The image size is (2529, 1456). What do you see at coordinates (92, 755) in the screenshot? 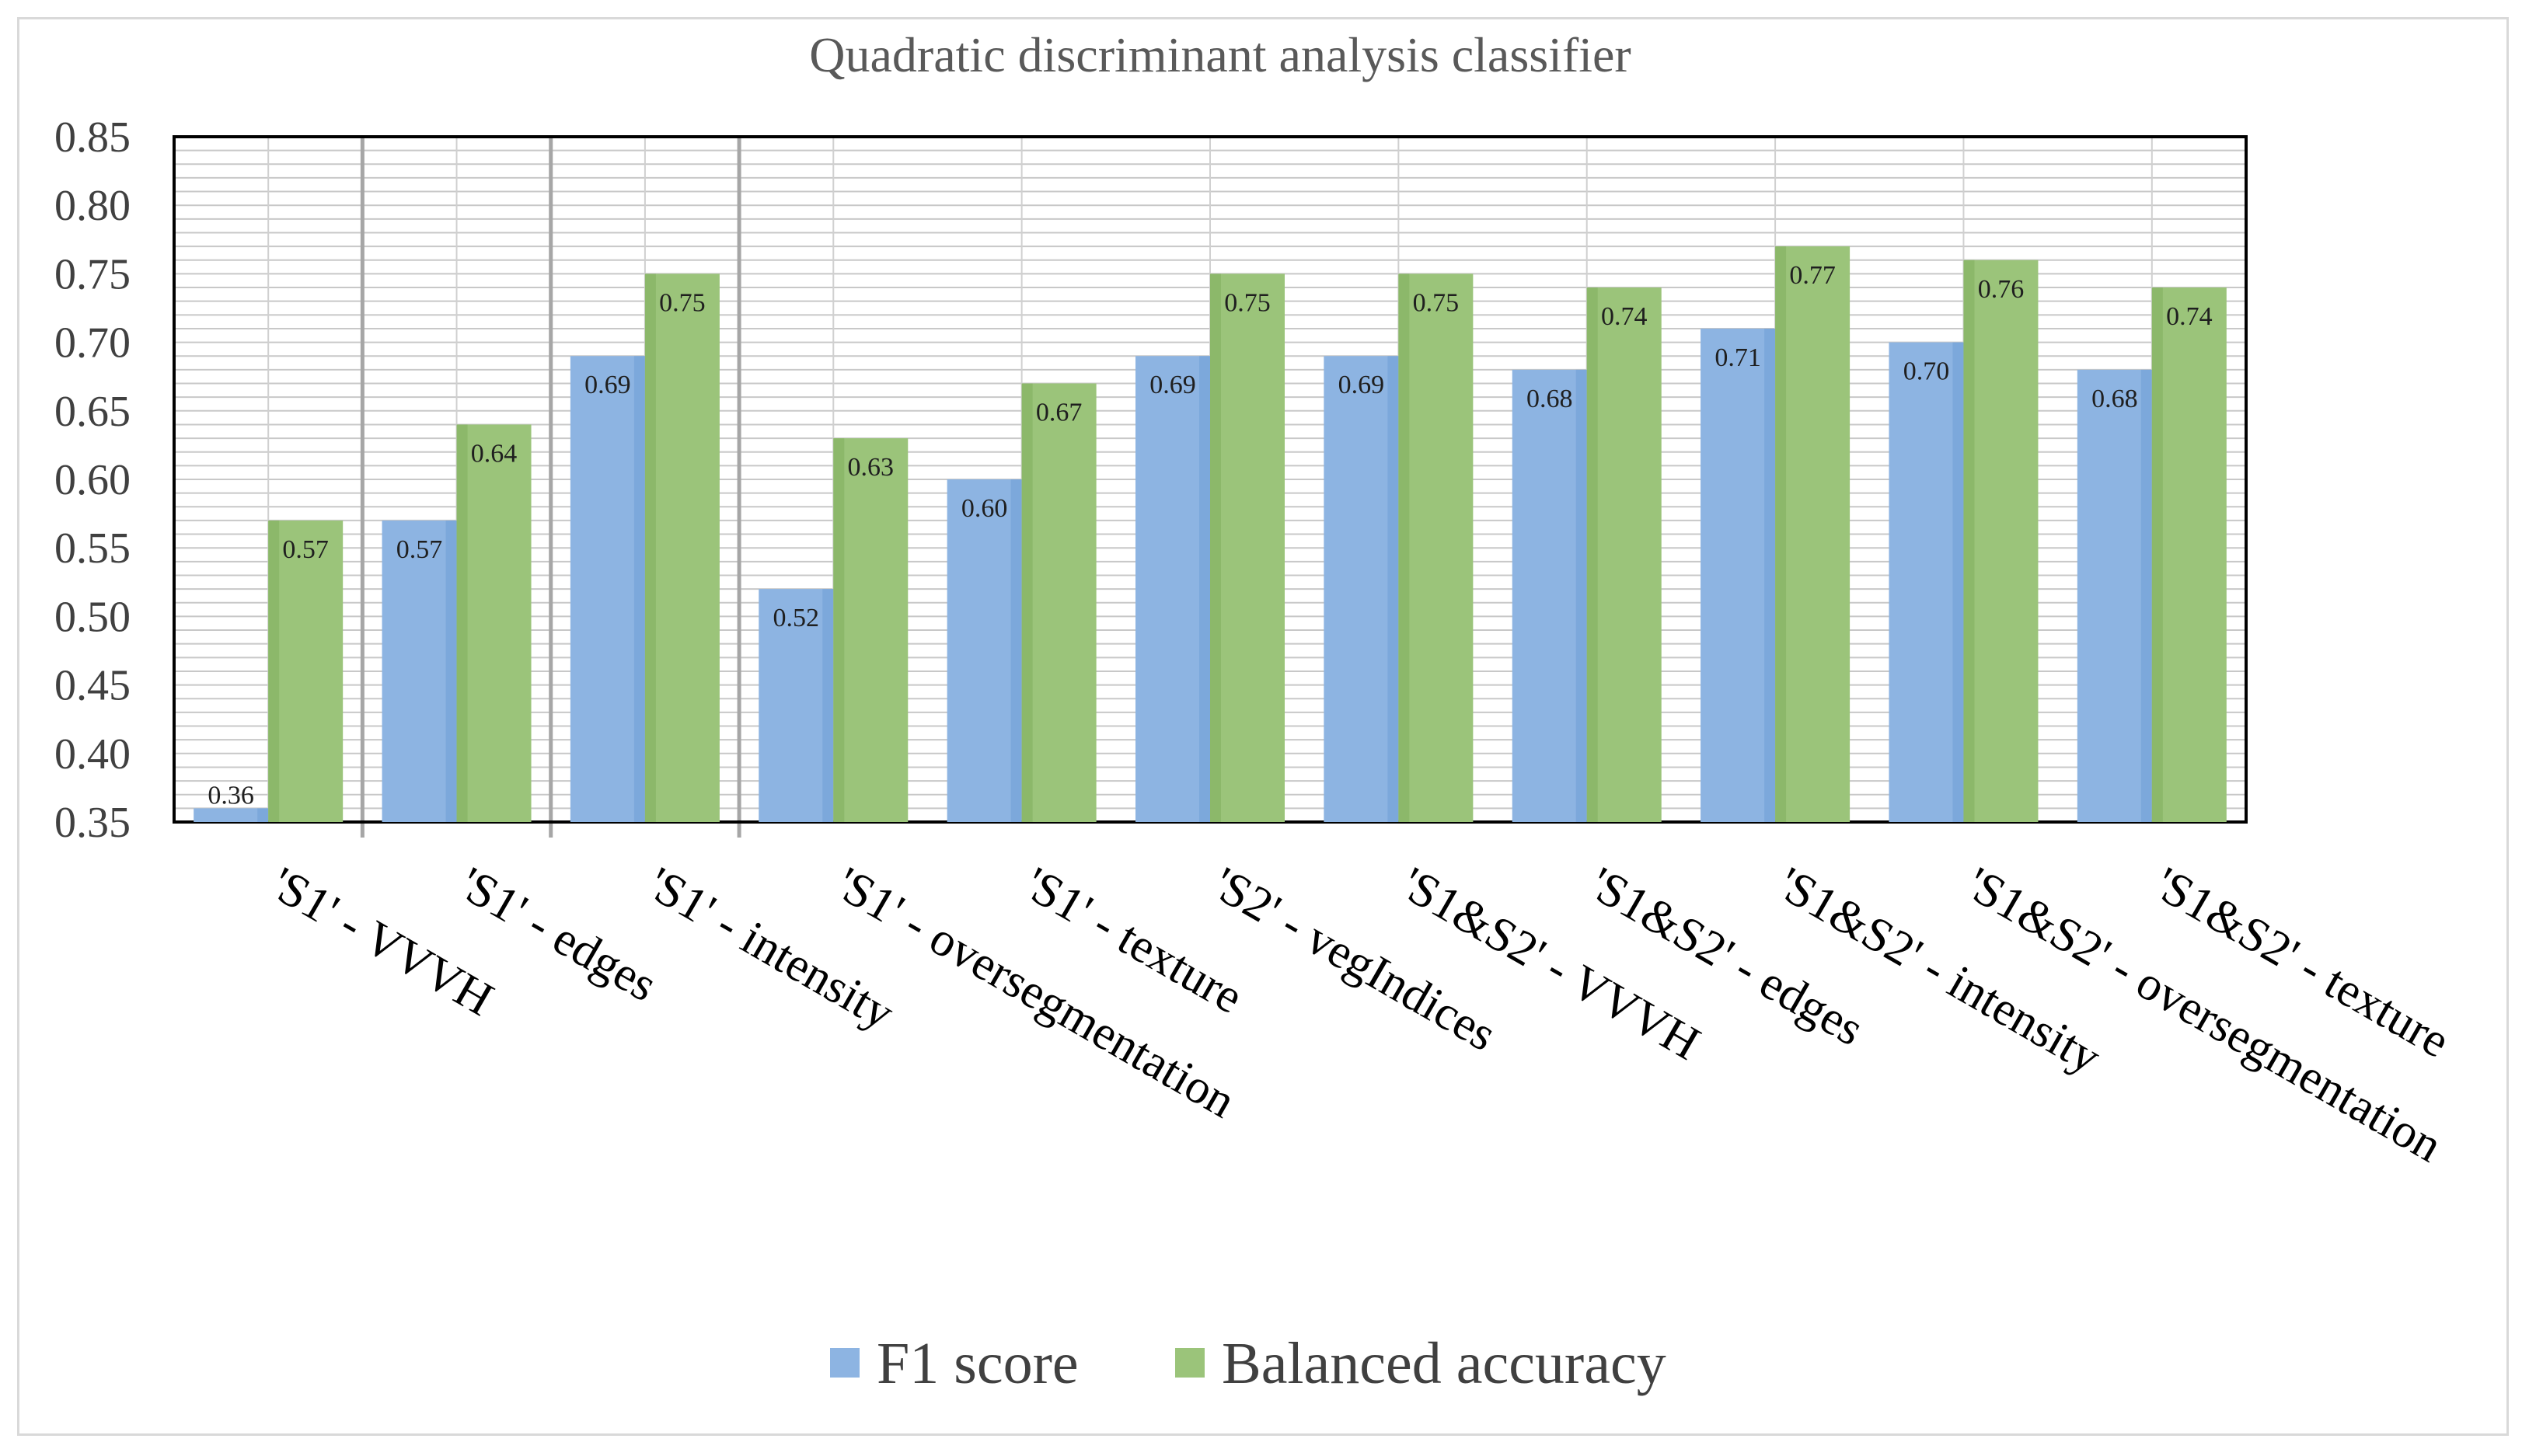
I see `y-tick-label: 0.40` at bounding box center [92, 755].